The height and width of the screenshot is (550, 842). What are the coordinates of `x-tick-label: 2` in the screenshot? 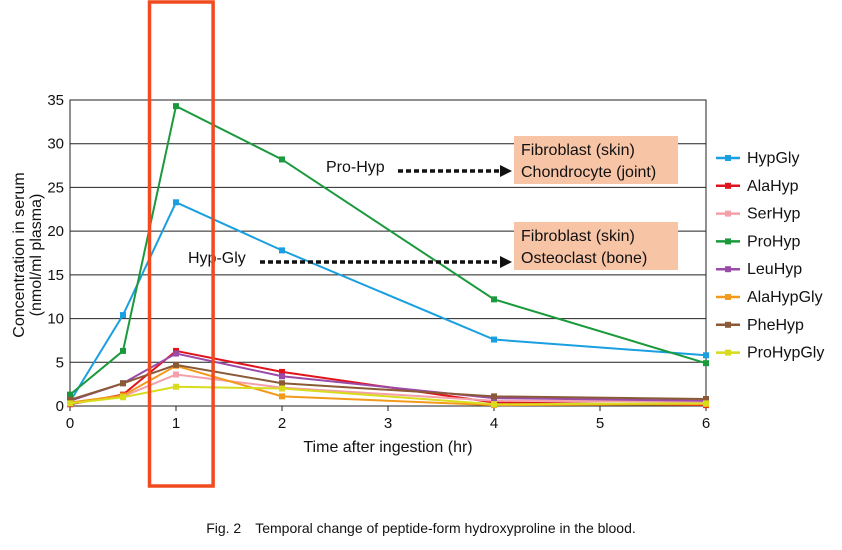 It's located at (282, 423).